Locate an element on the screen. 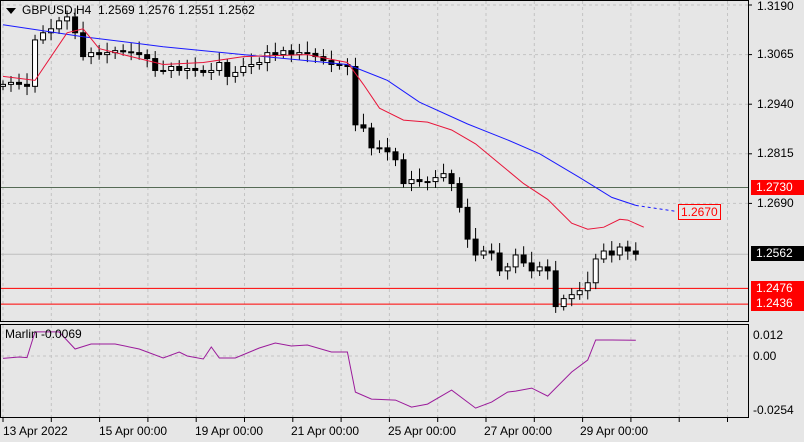  marlin-indicator-line is located at coordinates (319, 370).